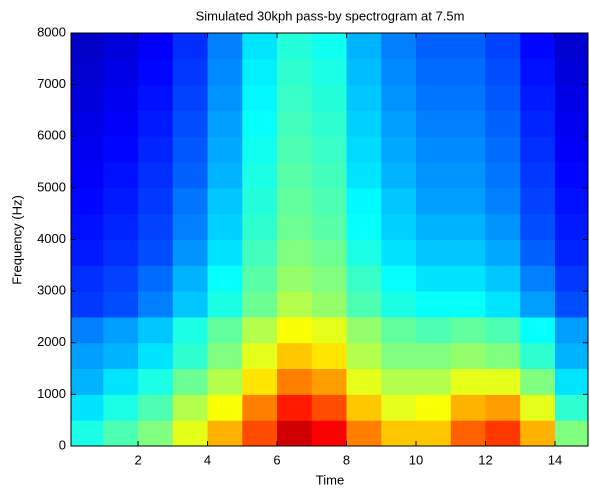  Describe the element at coordinates (555, 459) in the screenshot. I see `x-tick-label: 14` at that location.